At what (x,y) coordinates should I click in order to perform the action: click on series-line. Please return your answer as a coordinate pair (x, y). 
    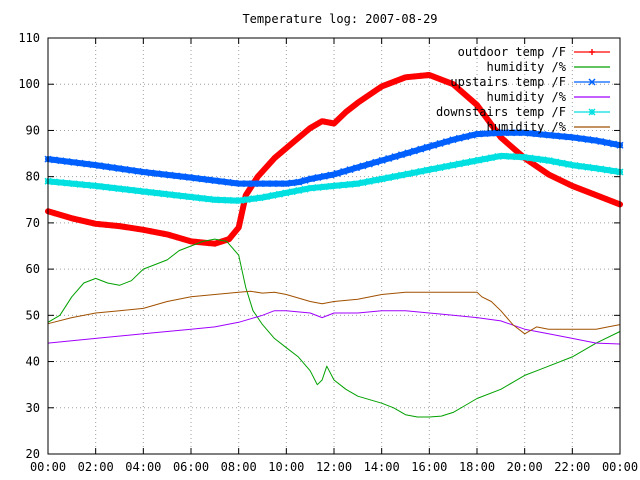
    Looking at the image, I should click on (334, 312).